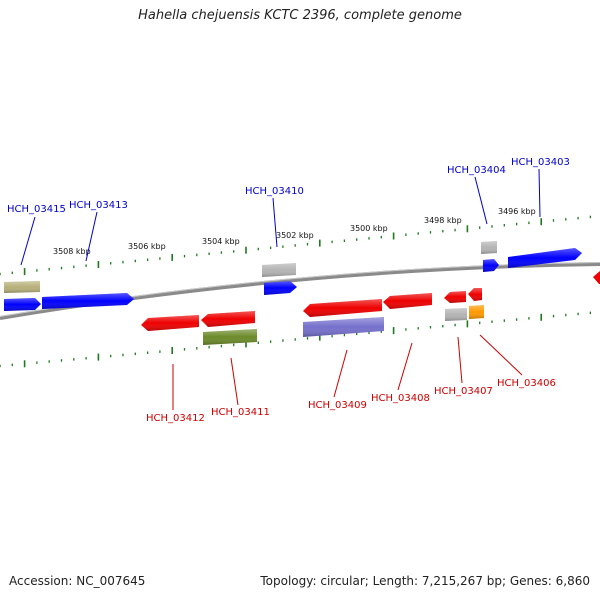  I want to click on kbp-label-3508: 3508 kbp, so click(72, 251).